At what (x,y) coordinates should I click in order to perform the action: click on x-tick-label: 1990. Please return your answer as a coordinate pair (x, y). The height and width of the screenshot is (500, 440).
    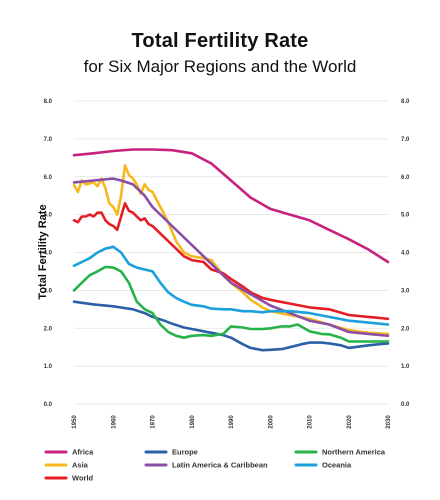
    Looking at the image, I should click on (232, 422).